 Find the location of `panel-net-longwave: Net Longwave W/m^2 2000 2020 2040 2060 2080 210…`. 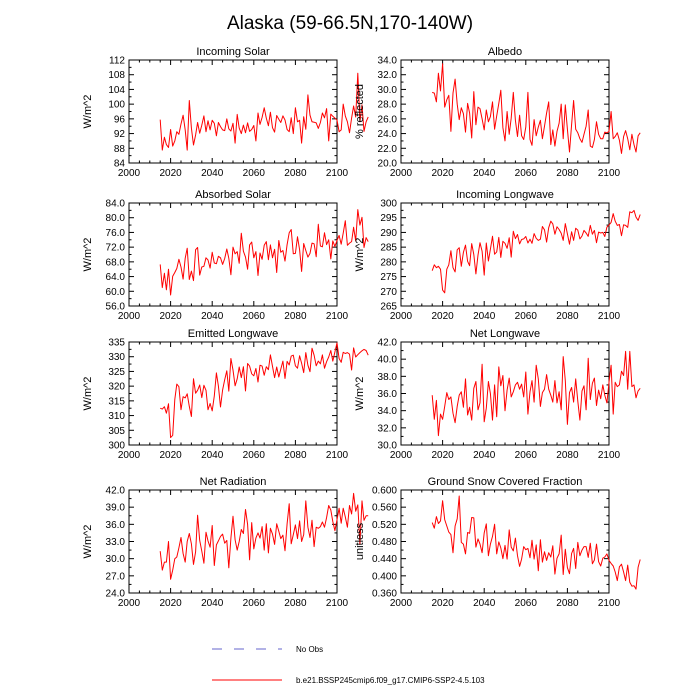

panel-net-longwave: Net Longwave W/m^2 2000 2020 2040 2060 2080 210… is located at coordinates (497, 394).